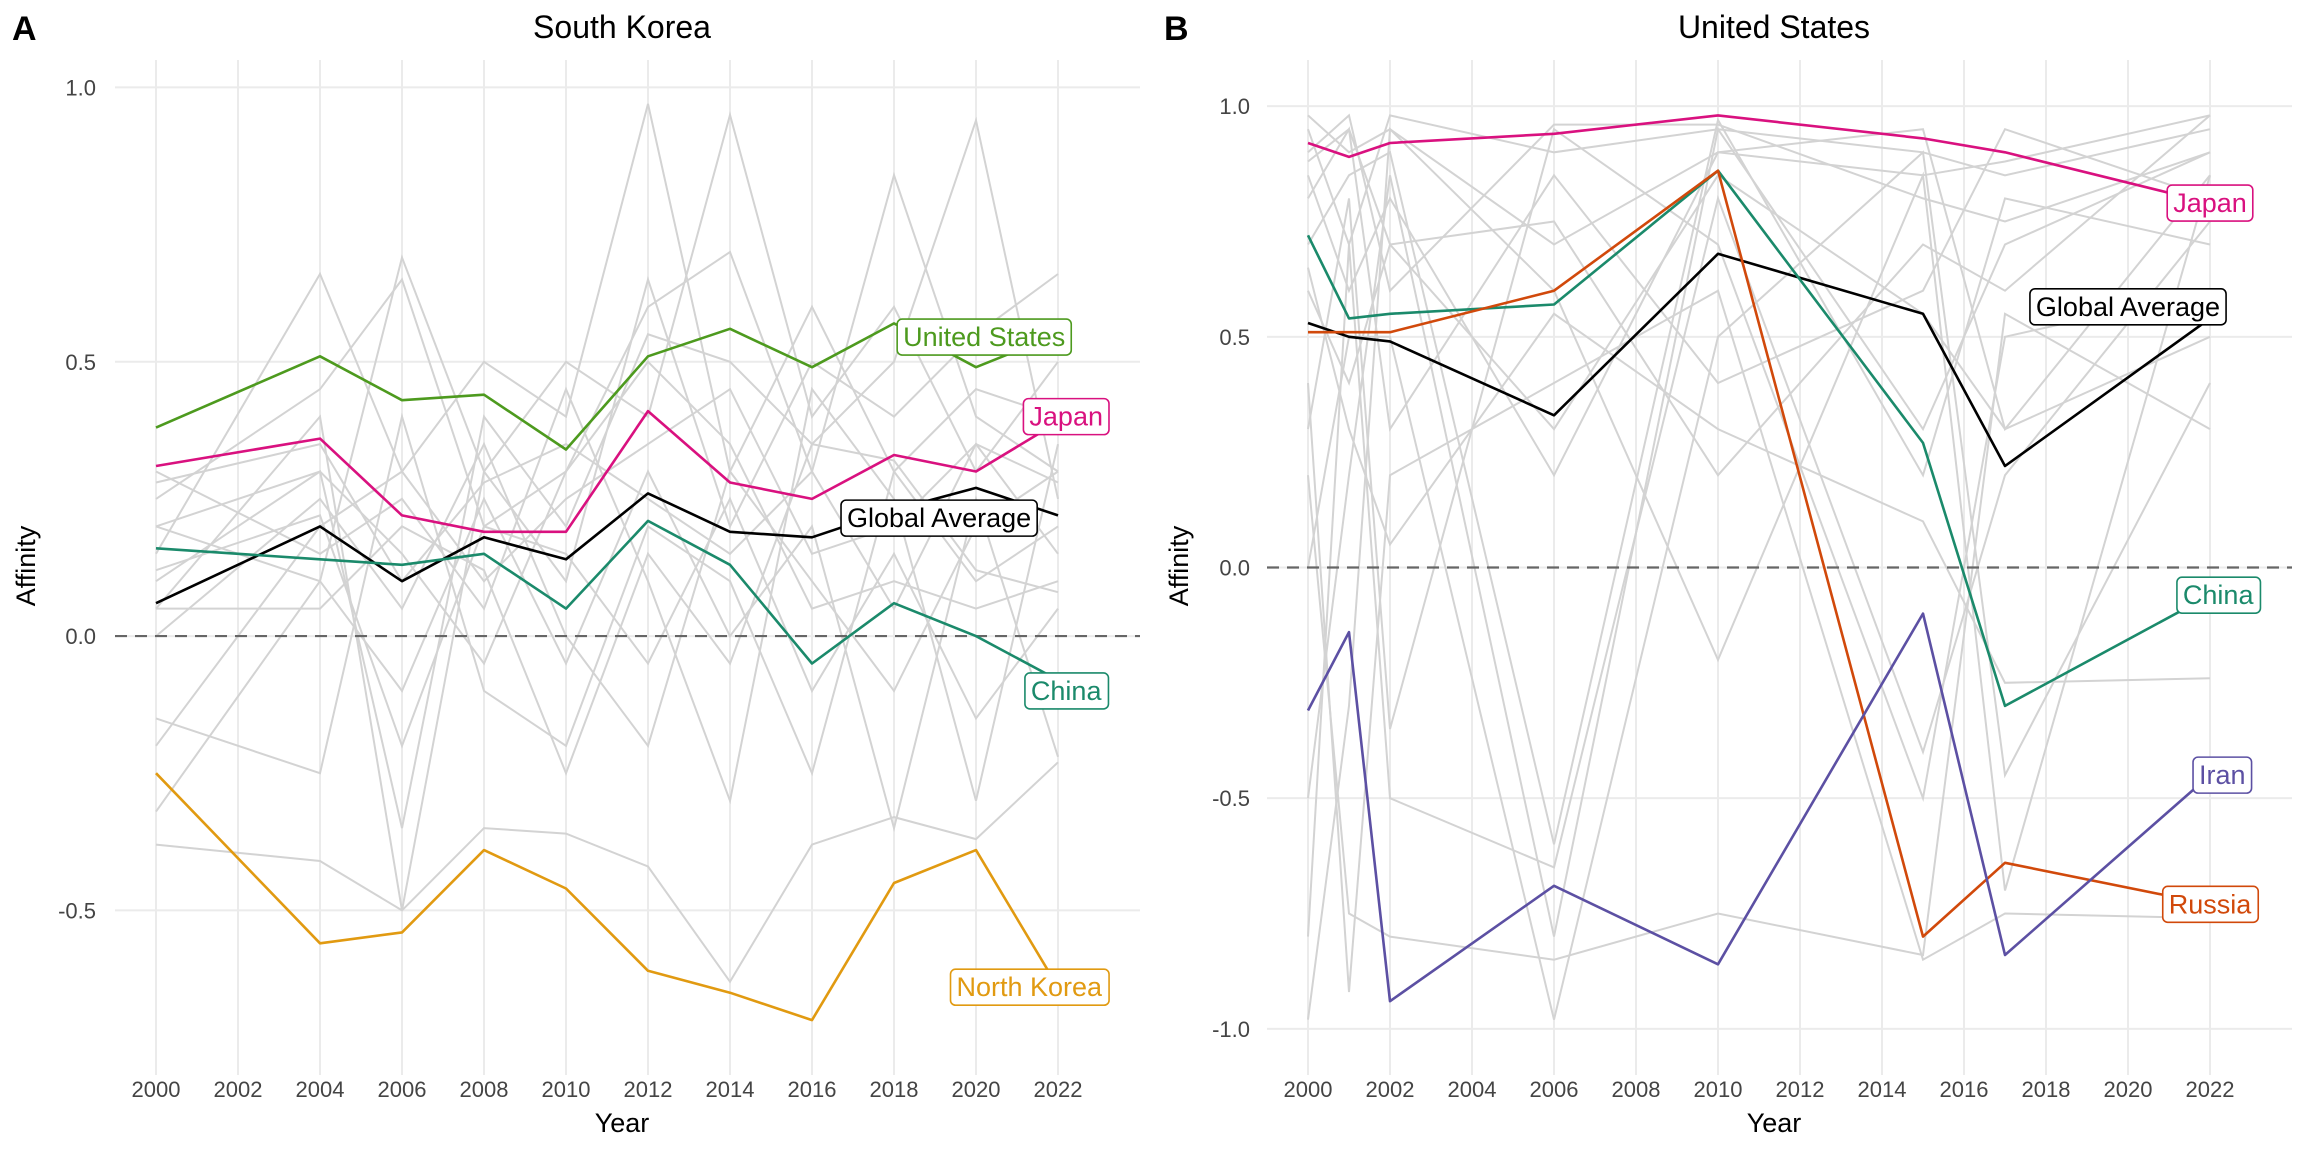  Describe the element at coordinates (1758, 807) in the screenshot. I see `series-line-iran` at that location.